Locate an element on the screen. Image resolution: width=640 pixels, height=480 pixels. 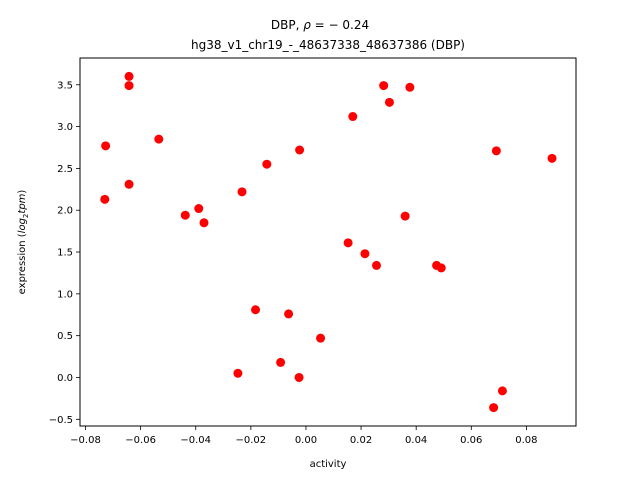
y-tick-label: 3.0 is located at coordinates (65, 127).